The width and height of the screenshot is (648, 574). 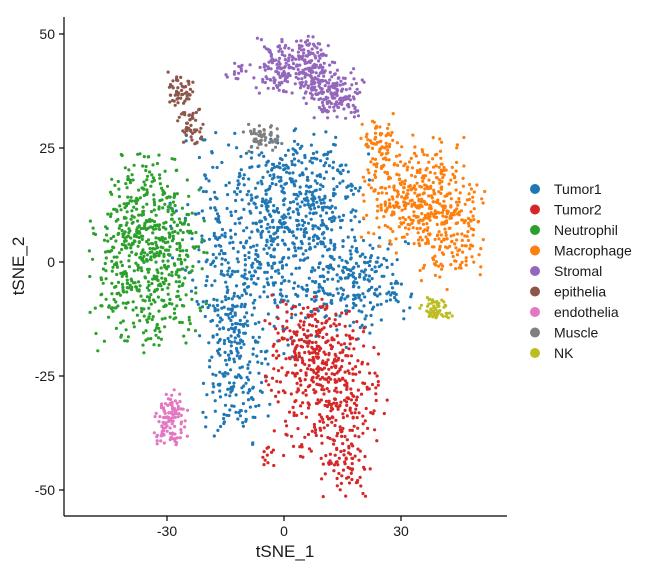 What do you see at coordinates (586, 312) in the screenshot?
I see `legend-label: endothelia` at bounding box center [586, 312].